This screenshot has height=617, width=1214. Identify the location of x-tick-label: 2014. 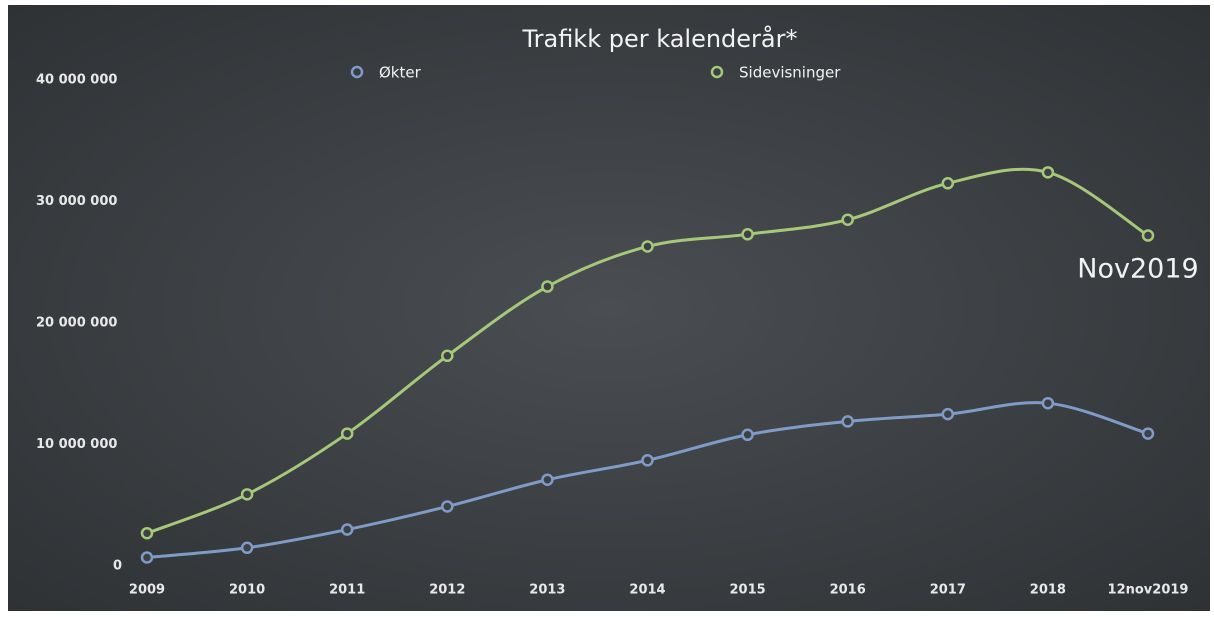
(647, 590).